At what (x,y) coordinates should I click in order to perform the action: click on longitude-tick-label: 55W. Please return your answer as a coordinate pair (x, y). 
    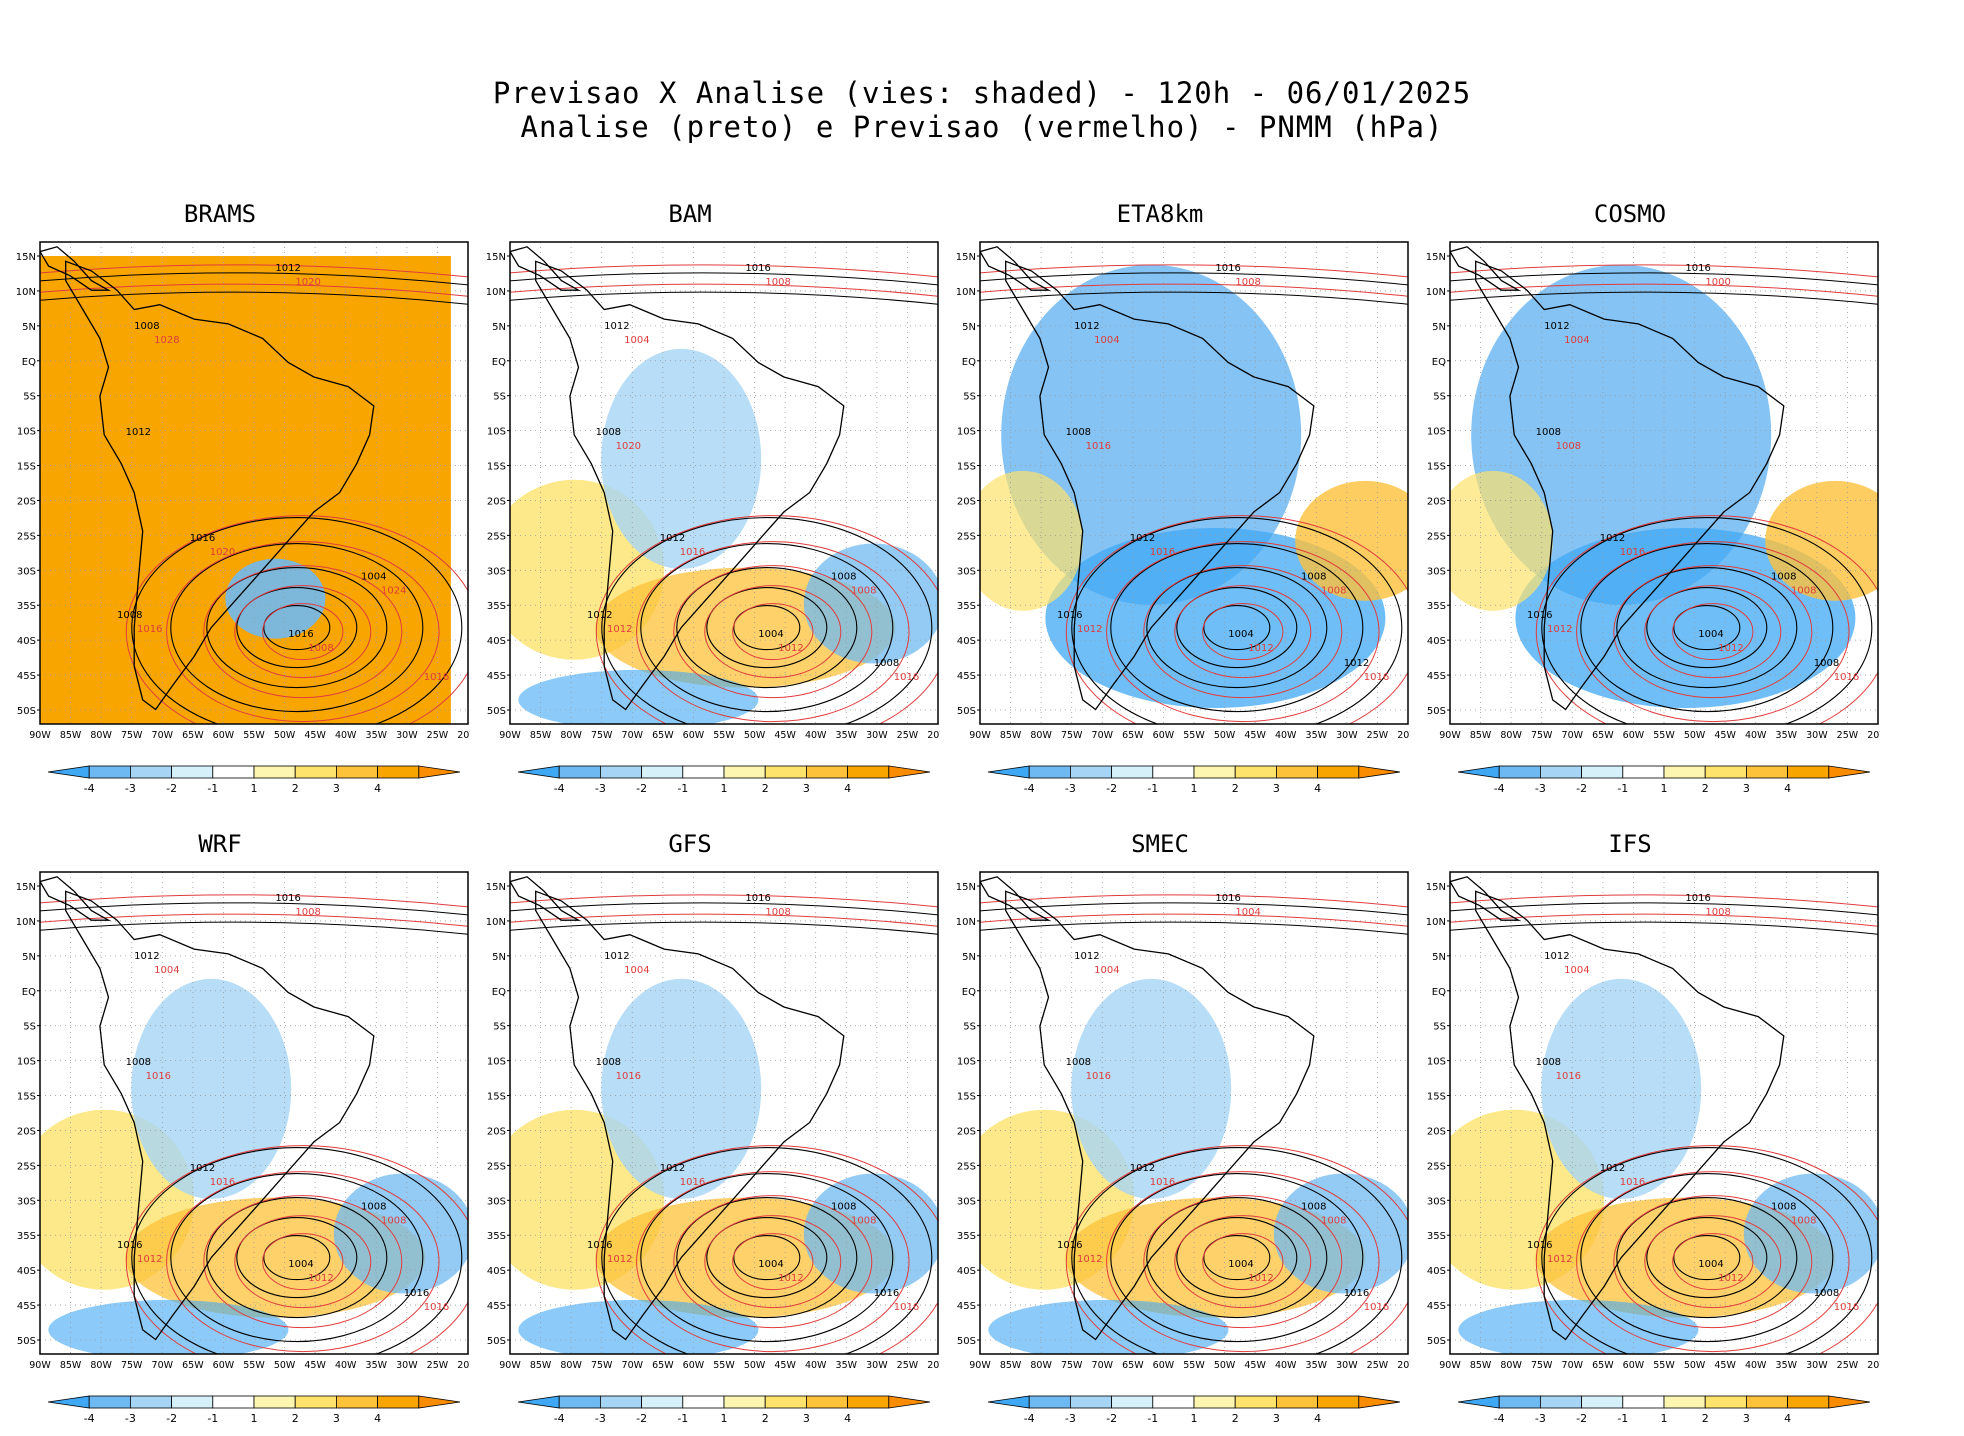
    Looking at the image, I should click on (724, 1365).